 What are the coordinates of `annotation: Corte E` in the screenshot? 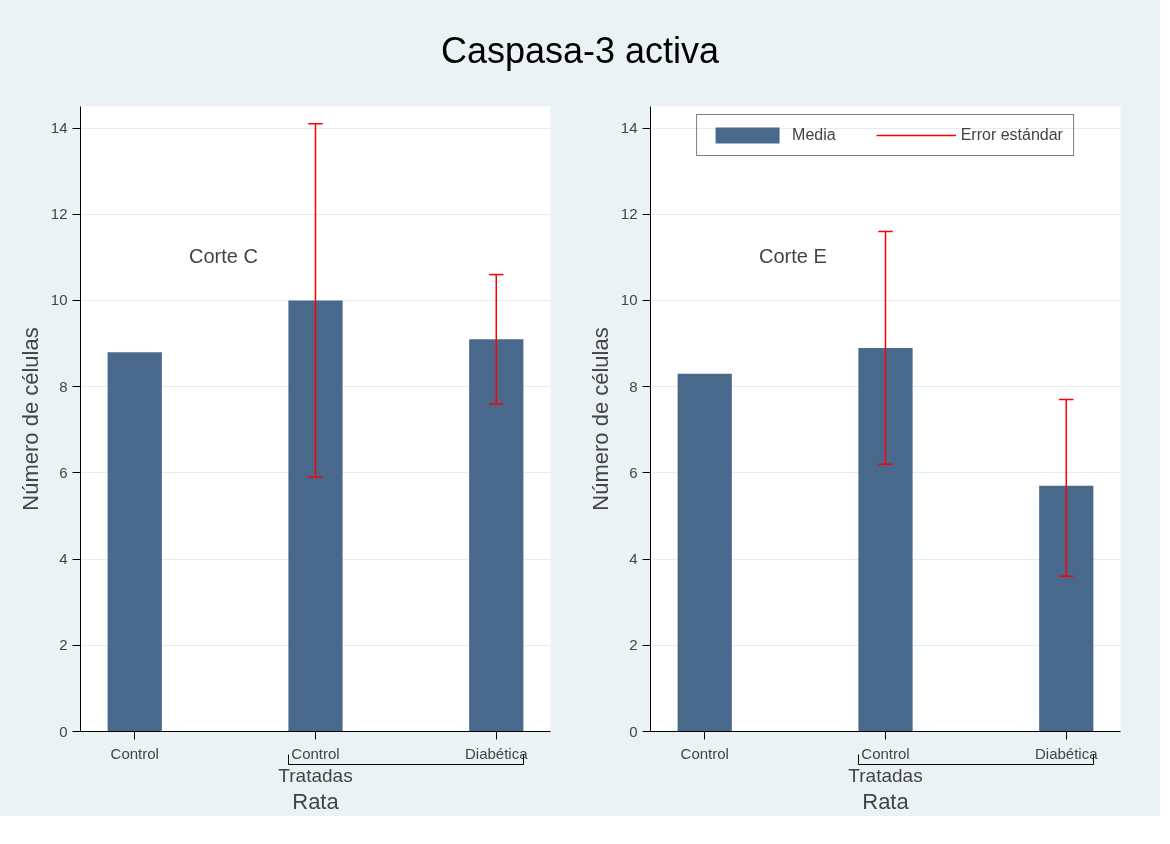 It's located at (792, 256).